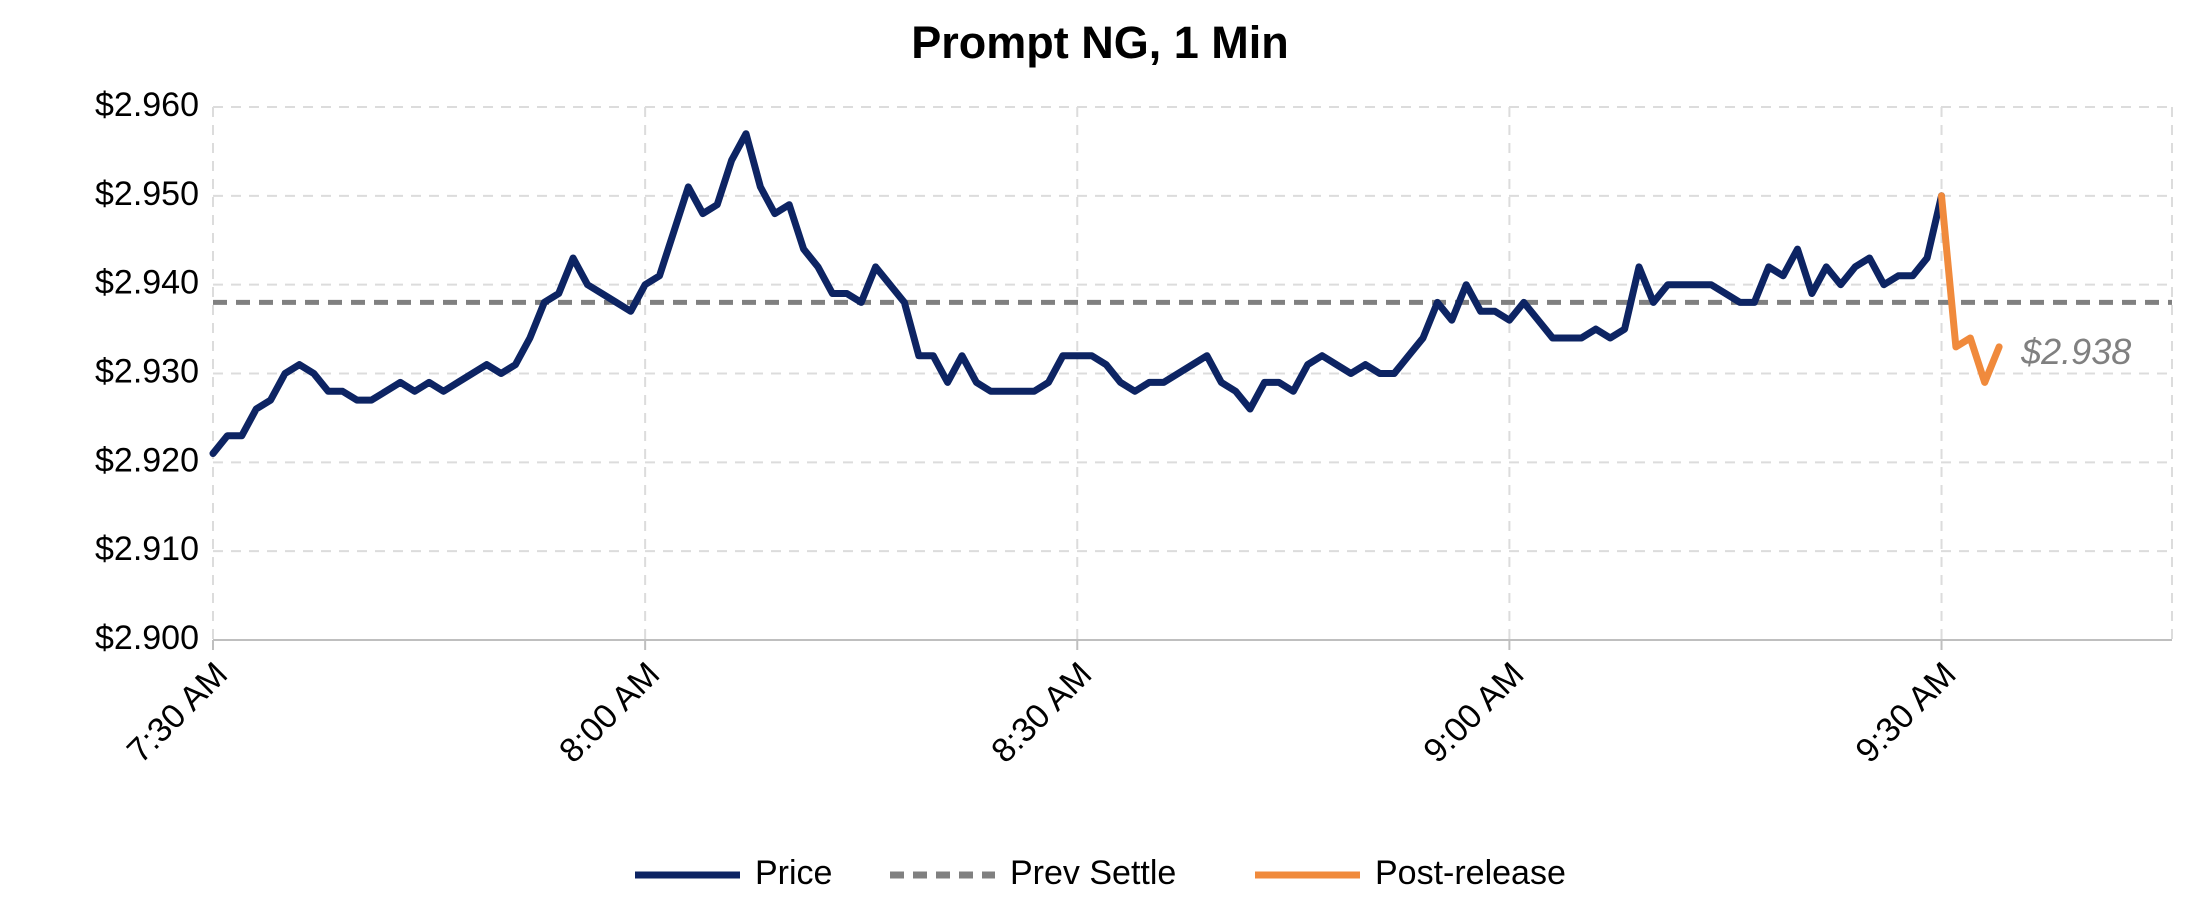  I want to click on x-tick-label: 8:00 AM, so click(609, 712).